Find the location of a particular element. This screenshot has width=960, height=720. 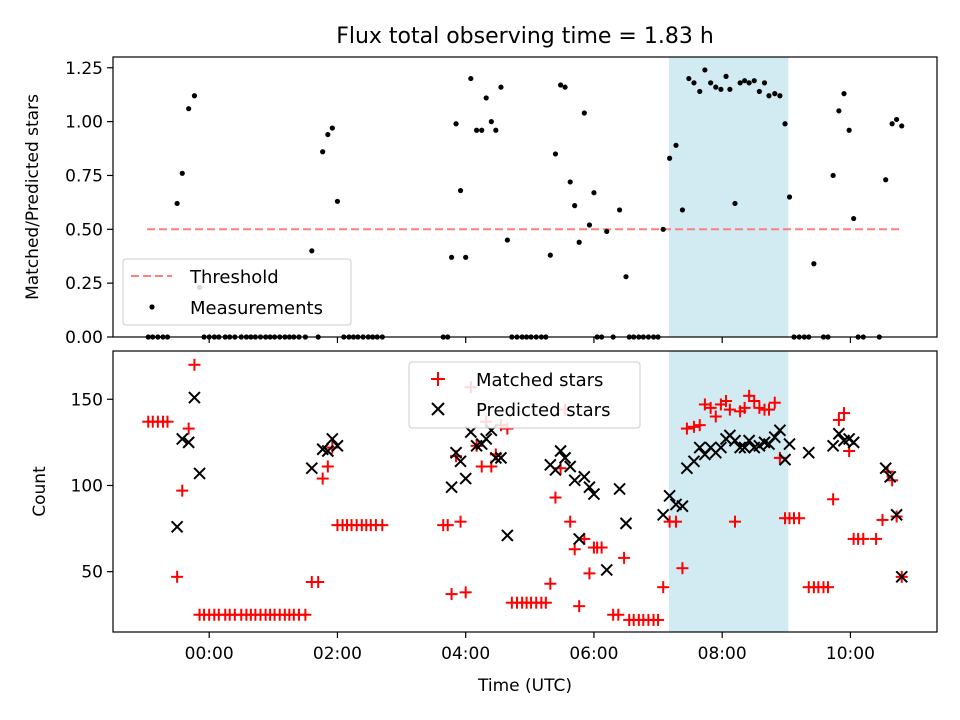

legend-predicted-label: Predicted stars is located at coordinates (543, 410).